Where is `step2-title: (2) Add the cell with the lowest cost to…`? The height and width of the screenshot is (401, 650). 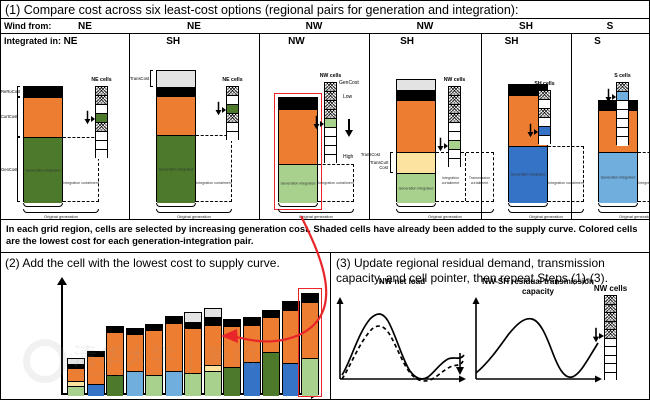
step2-title: (2) Add the cell with the lowest cost to… is located at coordinates (142, 263).